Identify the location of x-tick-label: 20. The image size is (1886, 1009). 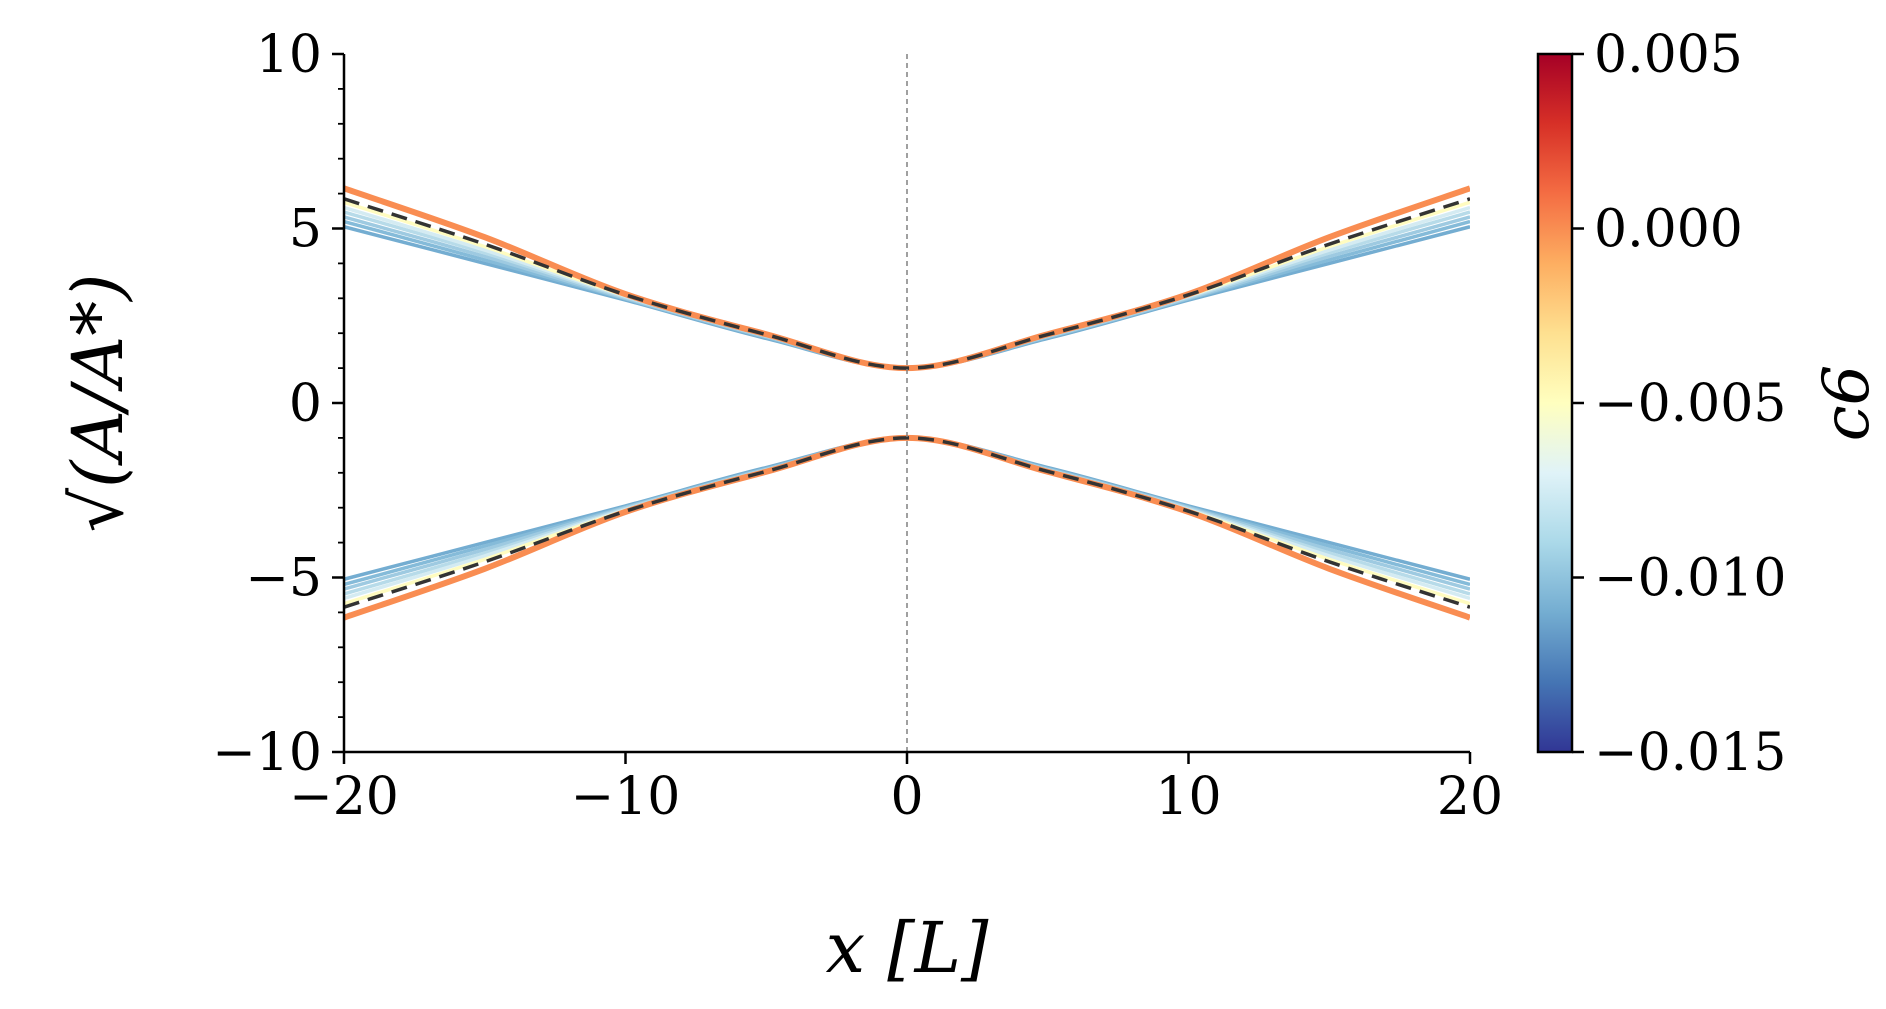
(1470, 797).